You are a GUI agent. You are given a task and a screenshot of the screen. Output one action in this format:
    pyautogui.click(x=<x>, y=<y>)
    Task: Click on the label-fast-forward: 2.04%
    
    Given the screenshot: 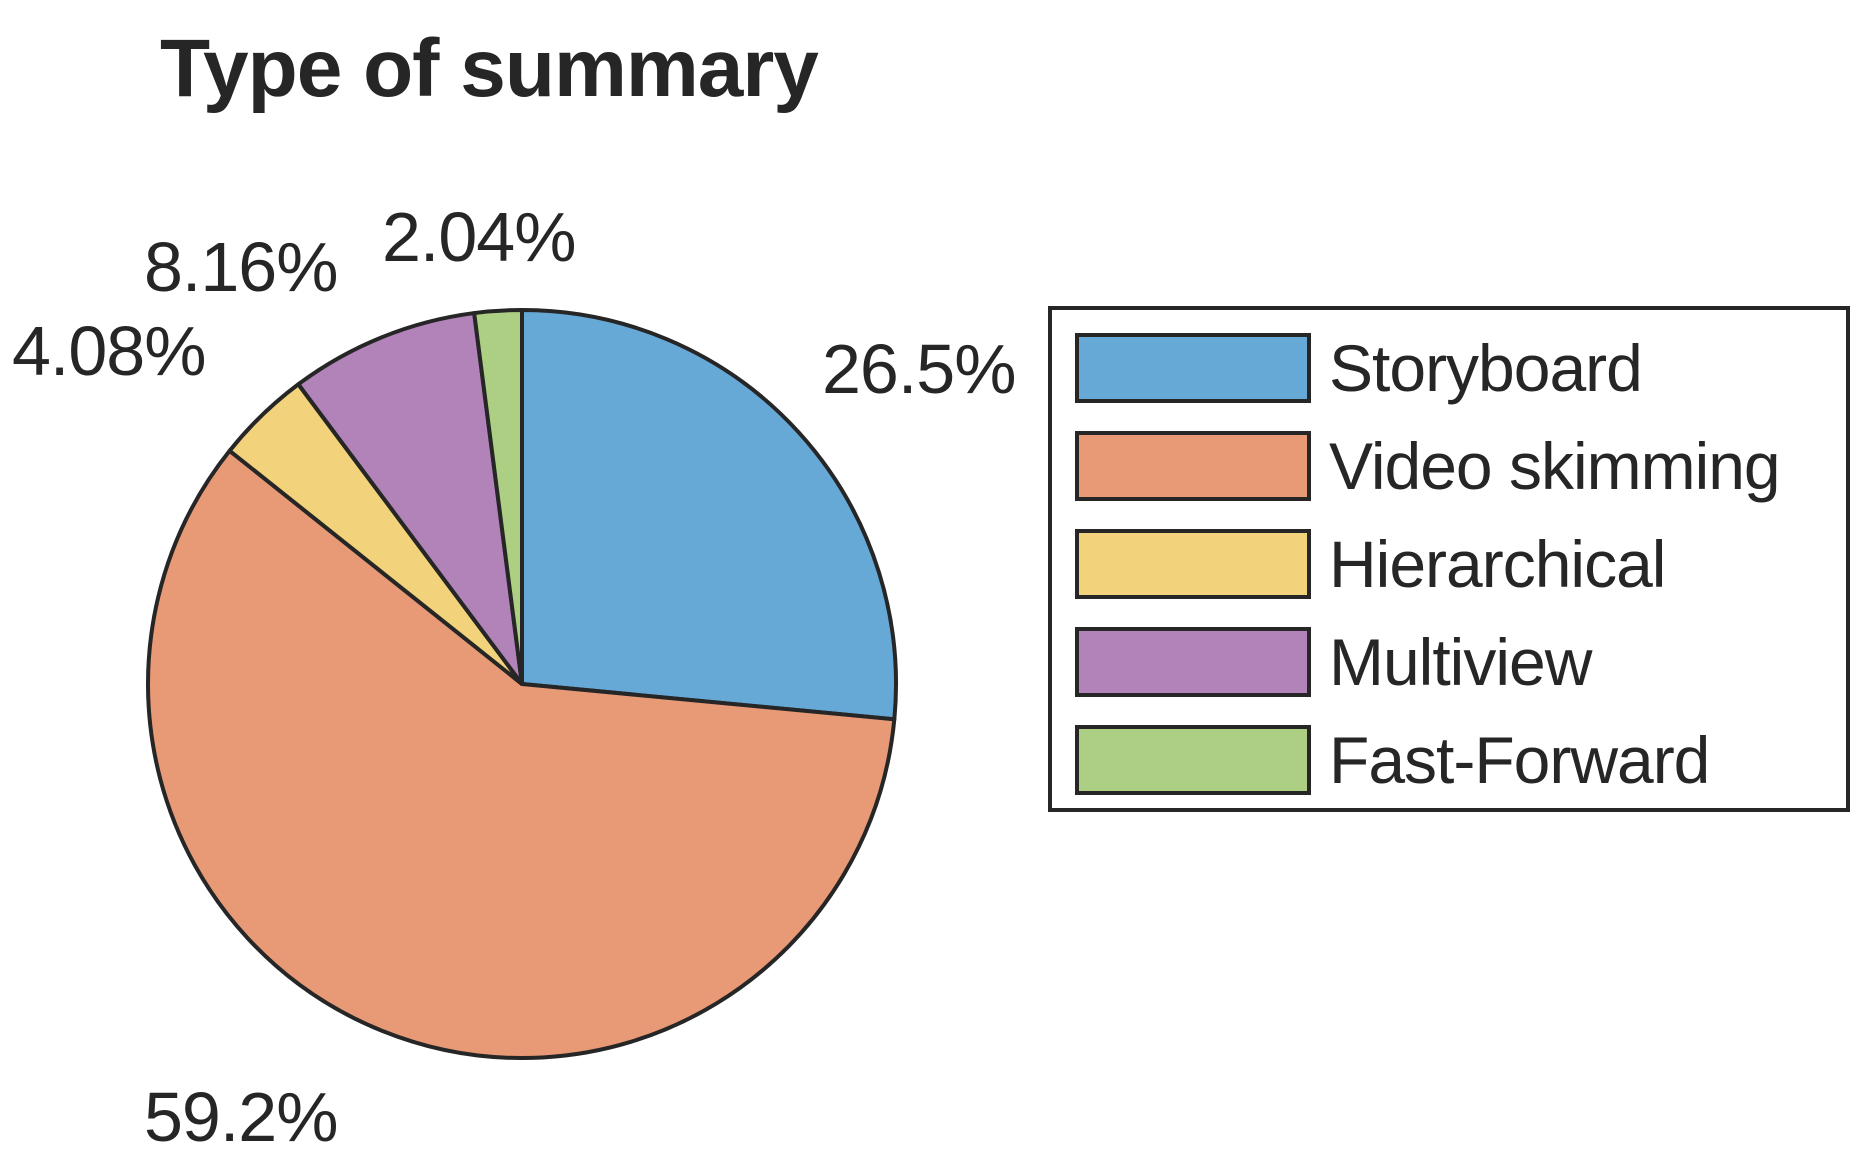 What is the action you would take?
    pyautogui.click(x=479, y=237)
    